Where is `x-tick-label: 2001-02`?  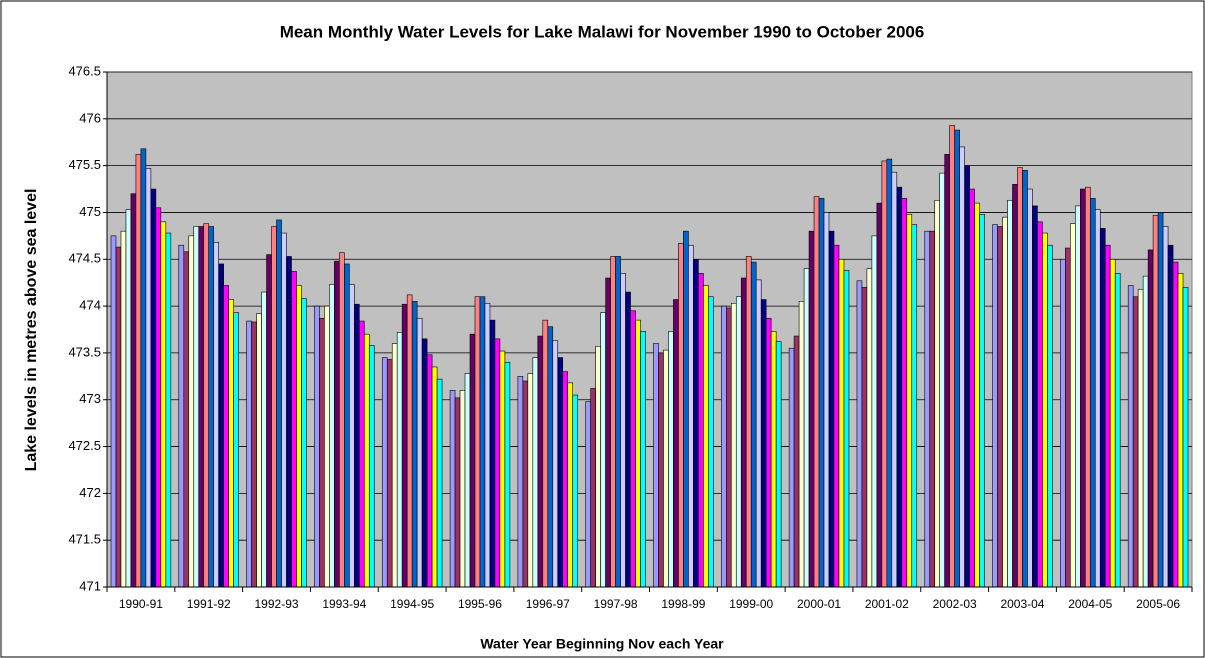 x-tick-label: 2001-02 is located at coordinates (887, 604).